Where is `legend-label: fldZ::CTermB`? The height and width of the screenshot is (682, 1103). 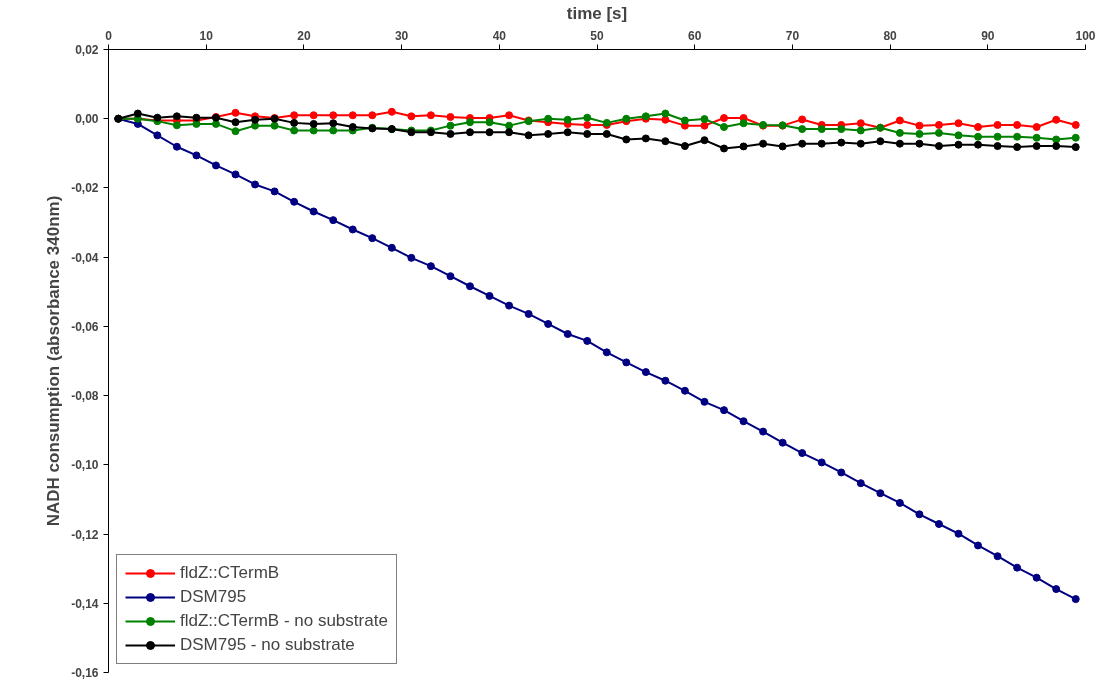 legend-label: fldZ::CTermB is located at coordinates (230, 573).